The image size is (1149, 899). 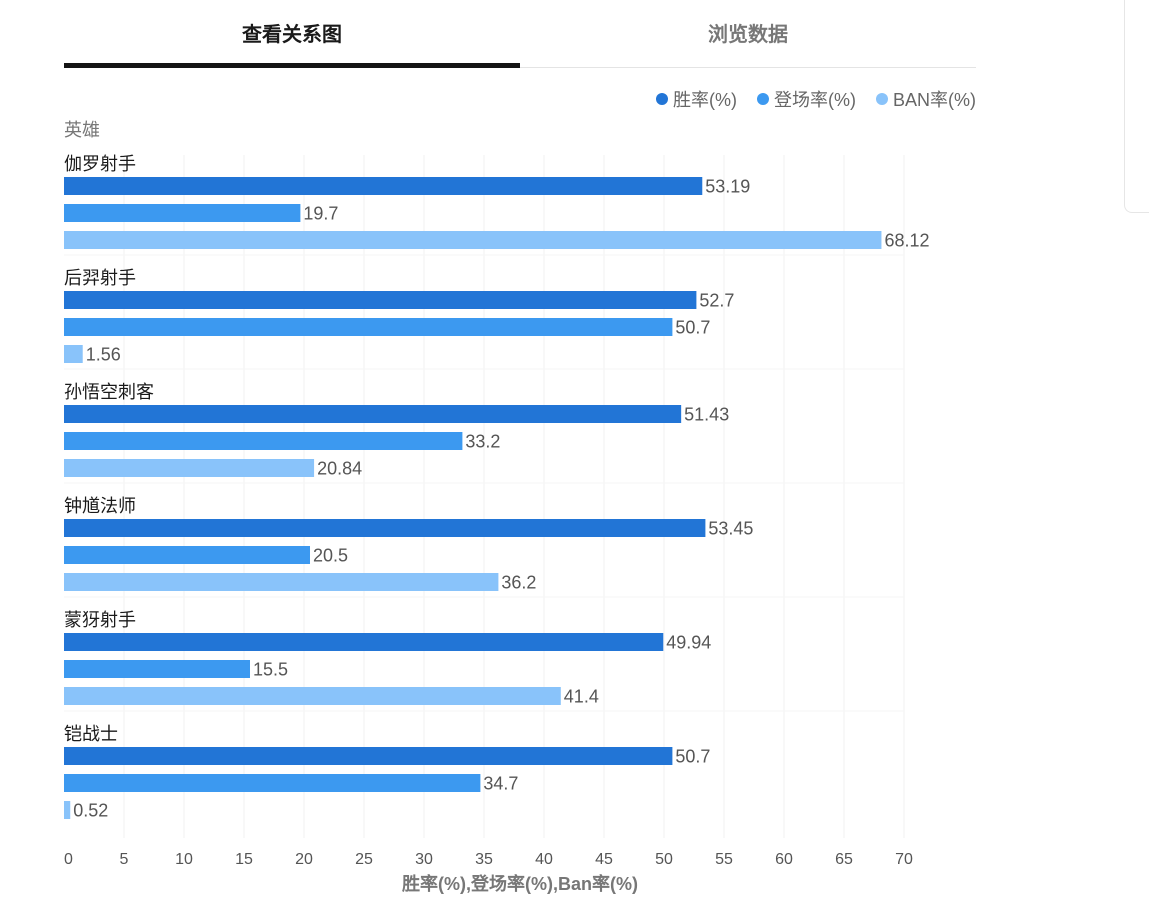 I want to click on x-tick-label: 25, so click(x=364, y=859).